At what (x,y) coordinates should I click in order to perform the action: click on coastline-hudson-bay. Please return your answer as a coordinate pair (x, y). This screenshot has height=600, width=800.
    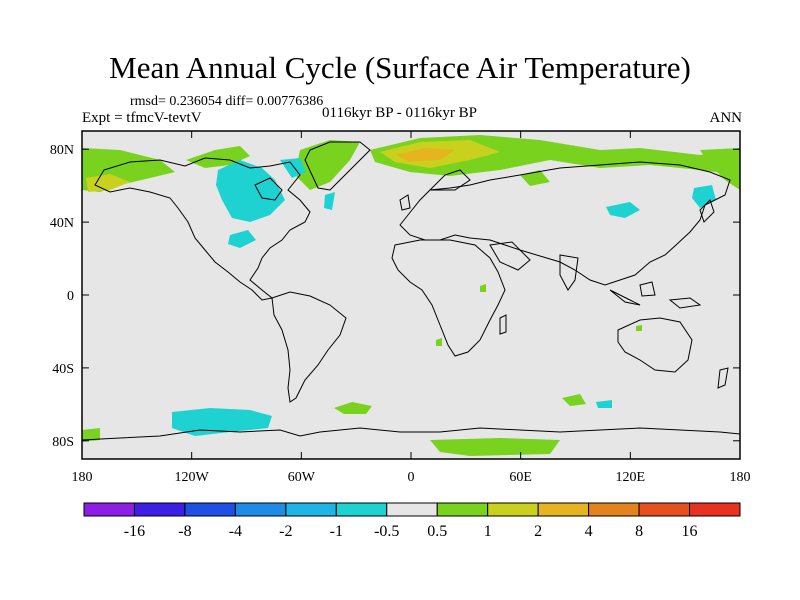
    Looking at the image, I should click on (268, 189).